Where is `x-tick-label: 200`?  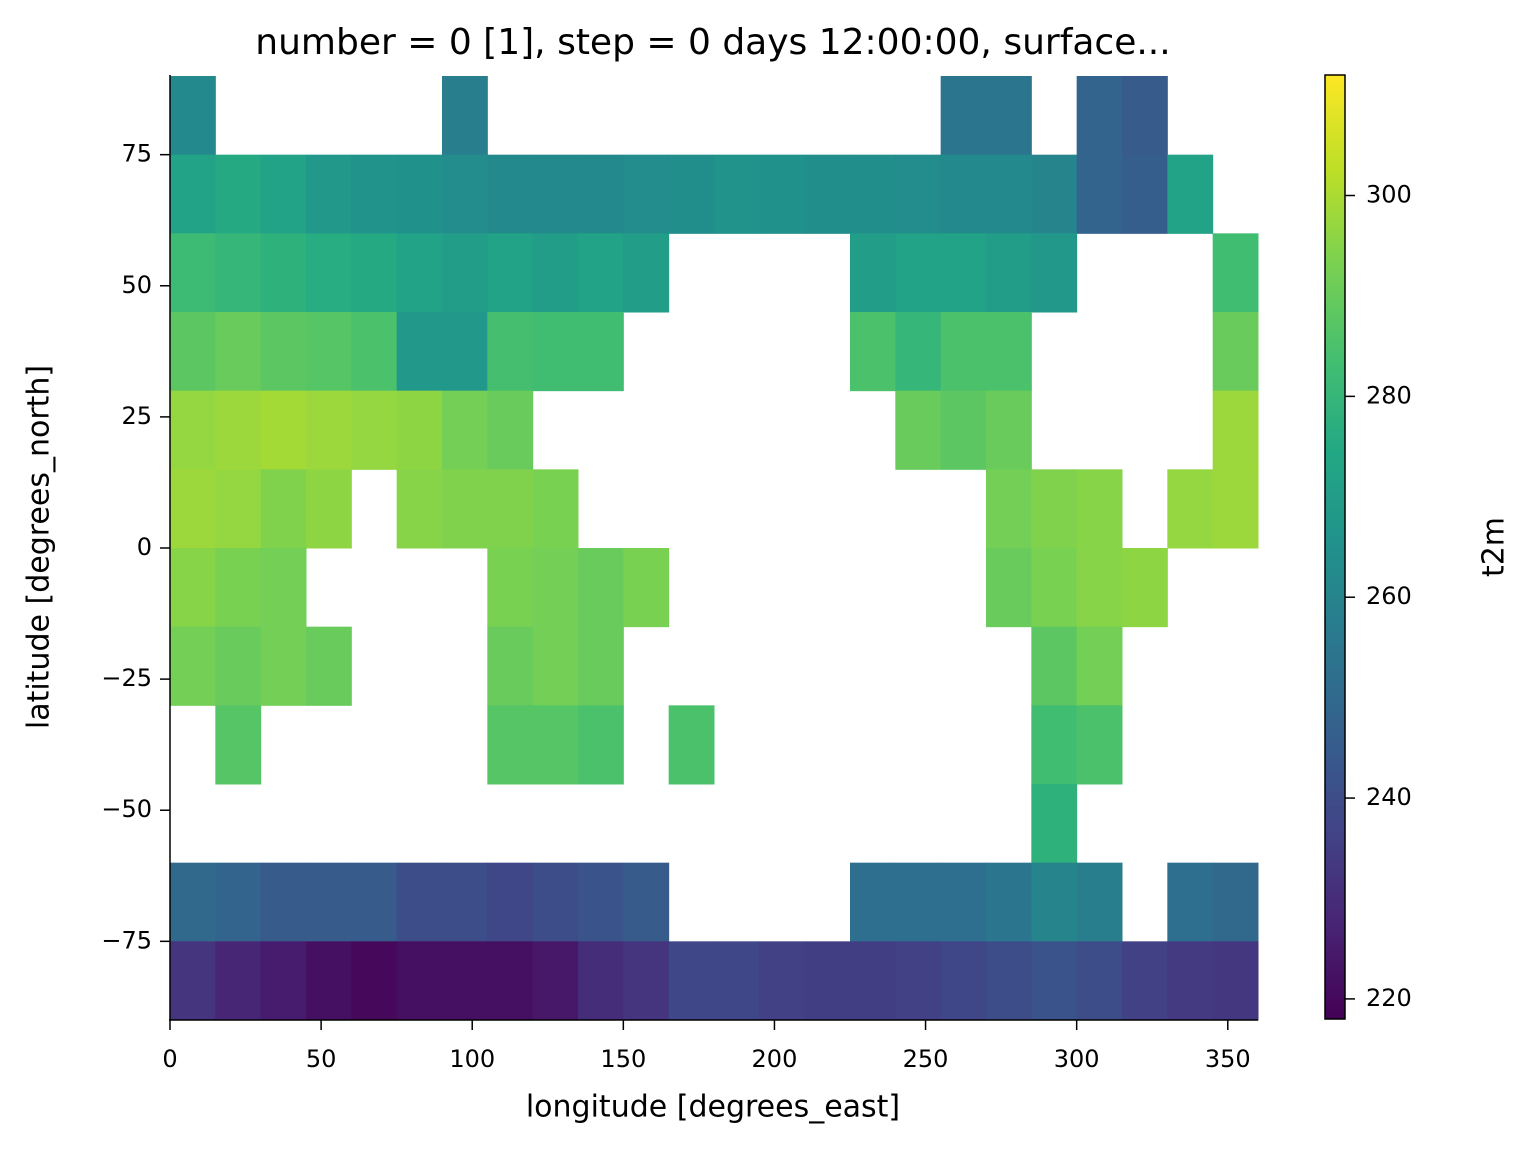
x-tick-label: 200 is located at coordinates (775, 1059).